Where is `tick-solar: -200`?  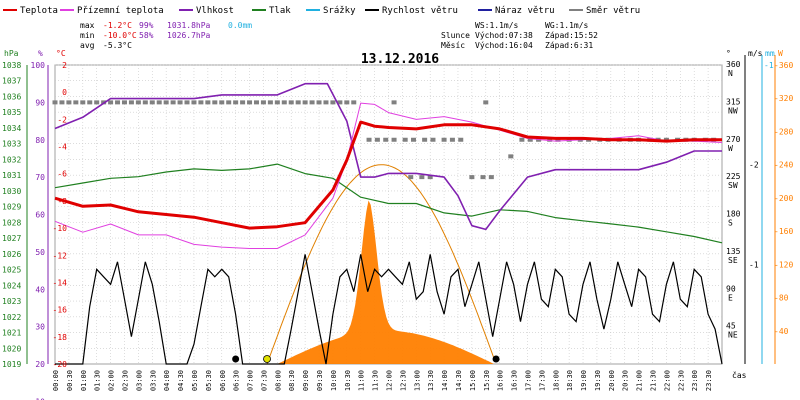 tick-solar: -200 is located at coordinates (783, 198).